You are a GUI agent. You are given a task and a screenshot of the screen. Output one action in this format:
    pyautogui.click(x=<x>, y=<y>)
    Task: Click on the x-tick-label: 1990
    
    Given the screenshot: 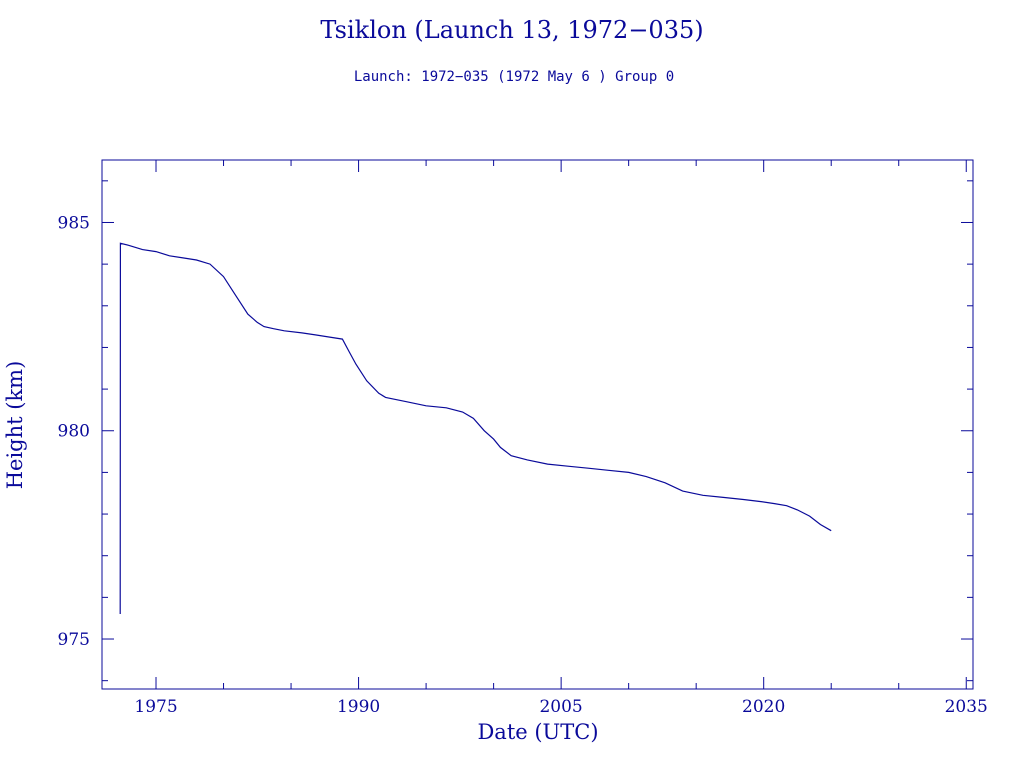 What is the action you would take?
    pyautogui.click(x=358, y=707)
    